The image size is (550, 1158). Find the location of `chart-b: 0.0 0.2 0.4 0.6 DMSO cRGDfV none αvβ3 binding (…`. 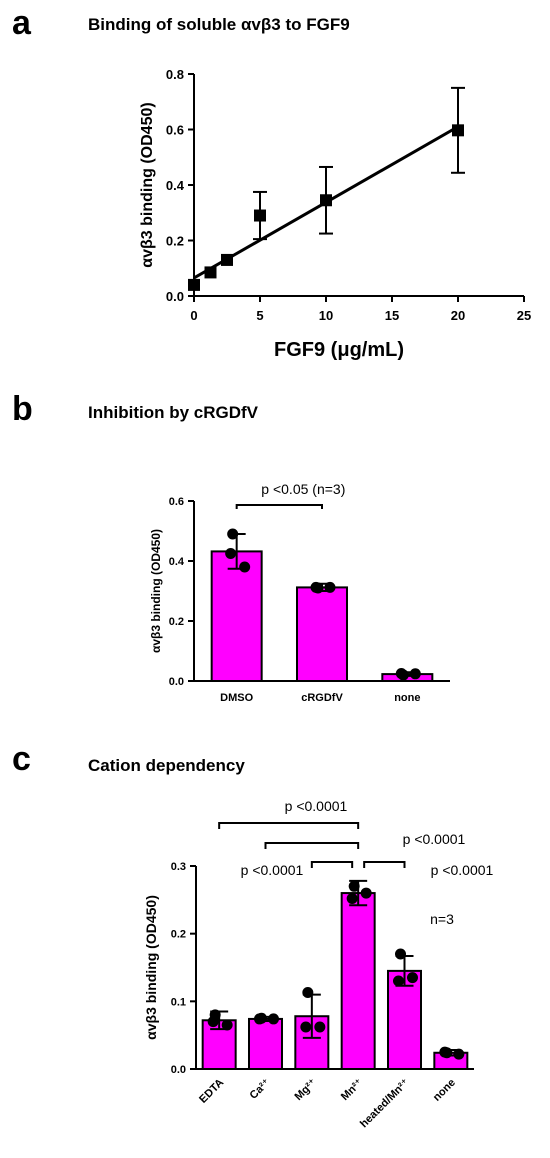

chart-b: 0.0 0.2 0.4 0.6 DMSO cRGDfV none αvβ3 binding (… is located at coordinates (299, 592).